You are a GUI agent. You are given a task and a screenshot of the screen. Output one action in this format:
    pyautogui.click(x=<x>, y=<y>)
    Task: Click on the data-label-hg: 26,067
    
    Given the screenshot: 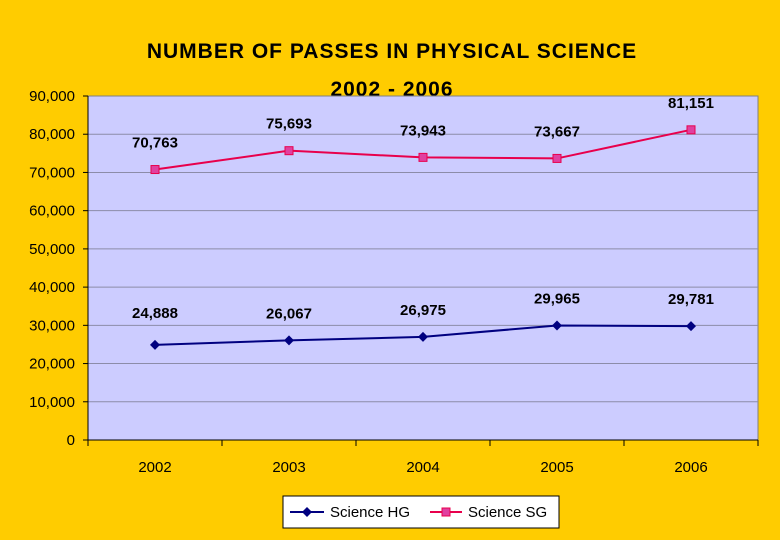 What is the action you would take?
    pyautogui.click(x=289, y=313)
    